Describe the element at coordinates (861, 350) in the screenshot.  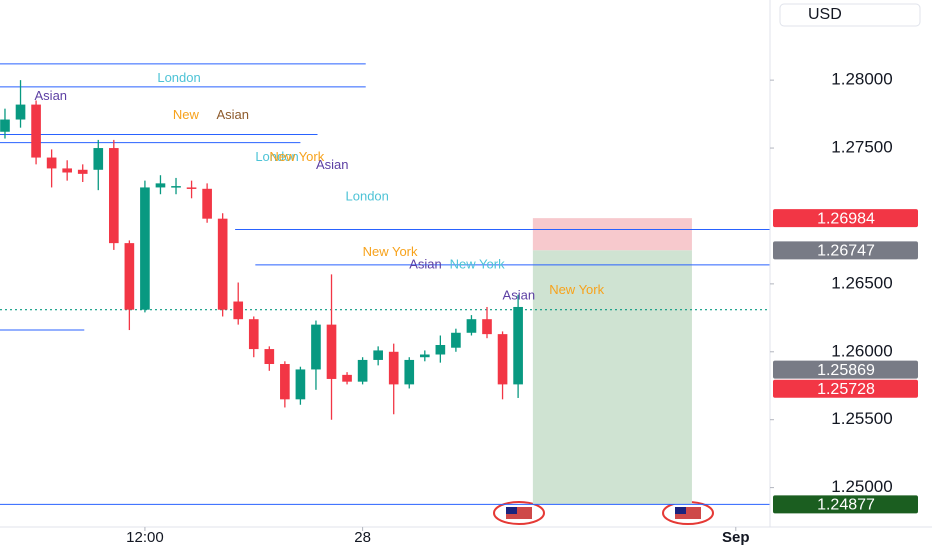
I see `y-tick-label: 1.26000` at that location.